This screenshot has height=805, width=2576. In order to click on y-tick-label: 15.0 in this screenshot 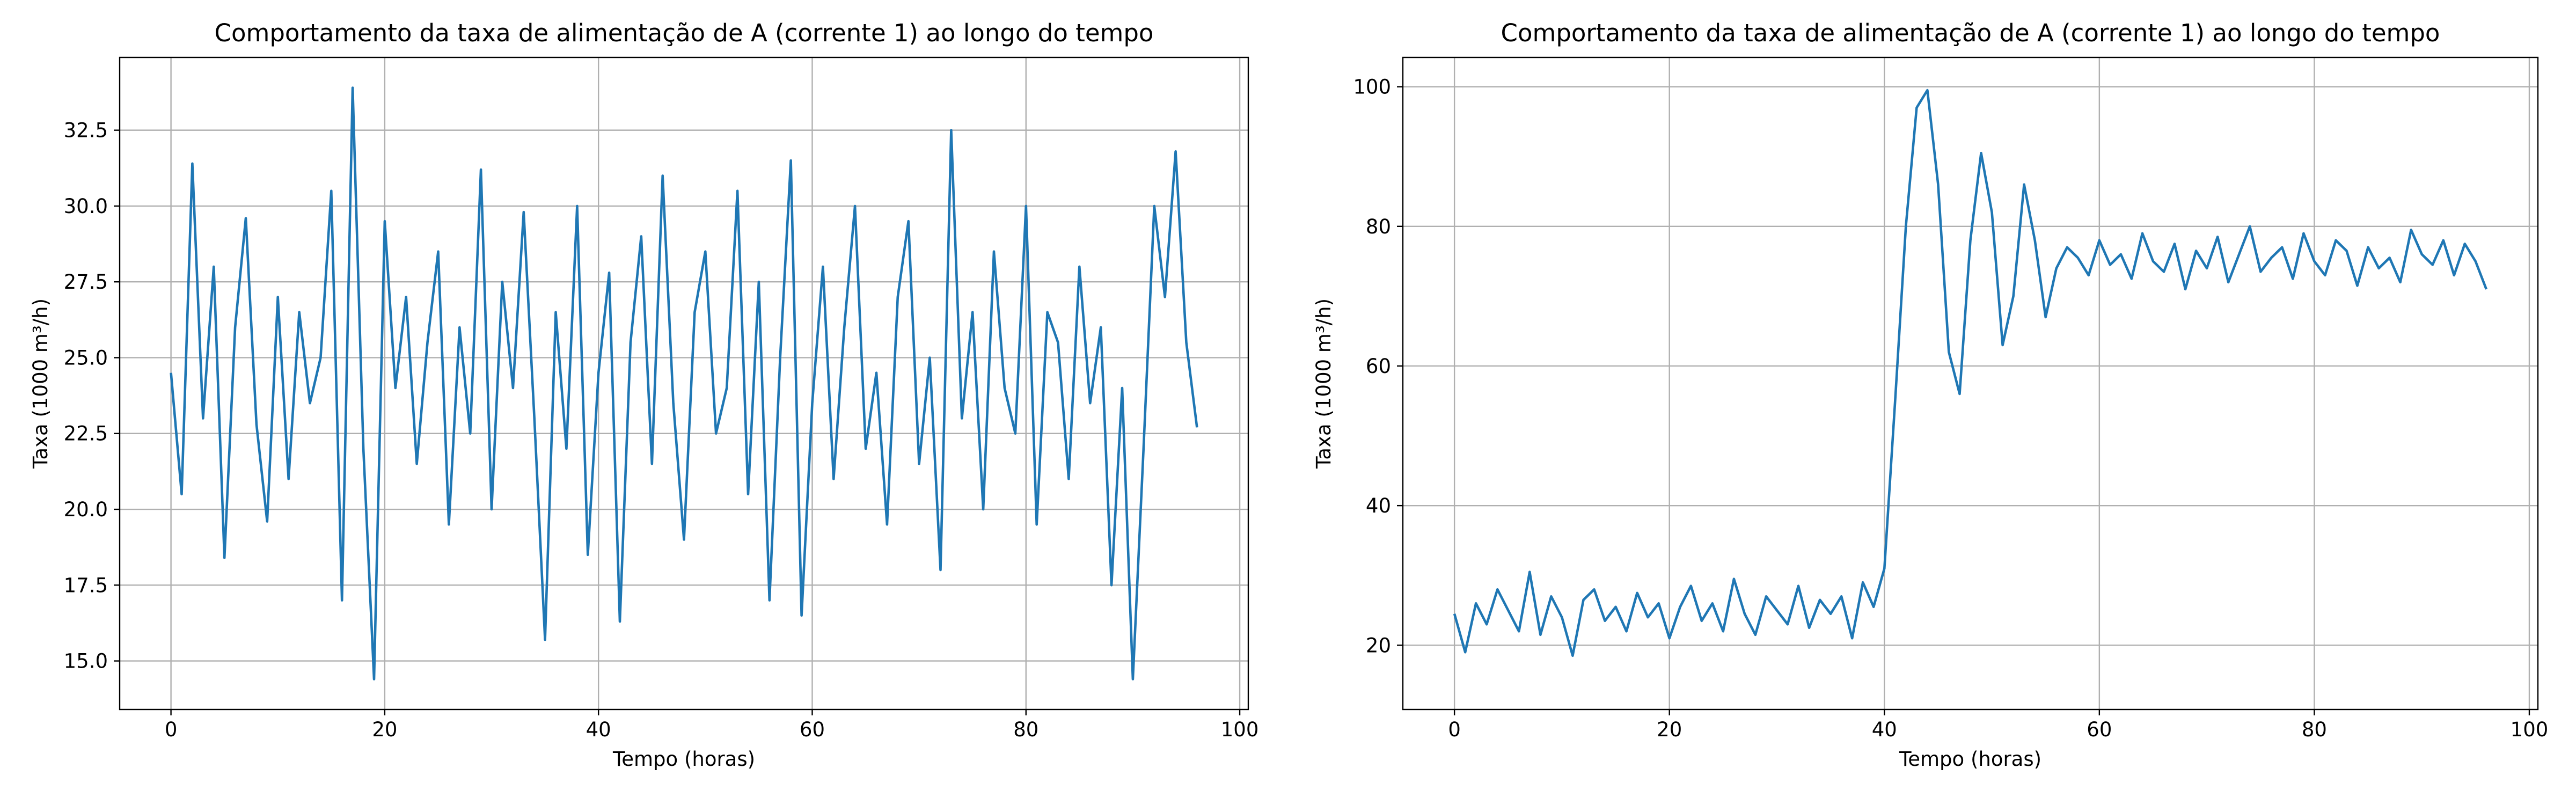, I will do `click(86, 661)`.